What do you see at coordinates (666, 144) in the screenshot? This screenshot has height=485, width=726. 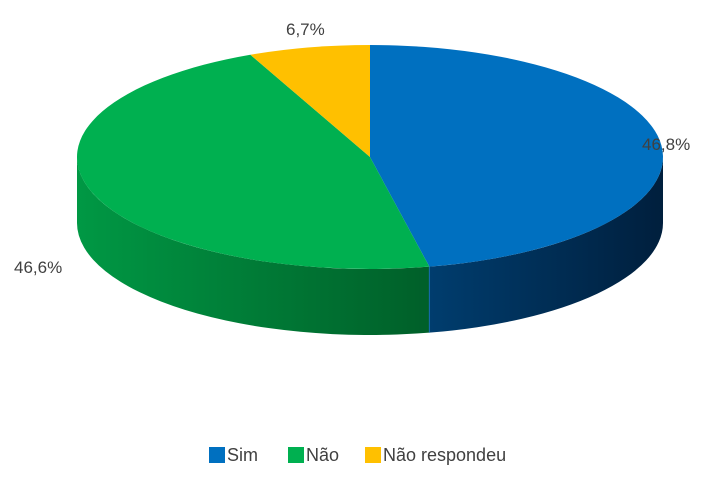 I see `data-label-sim: 46,8%` at bounding box center [666, 144].